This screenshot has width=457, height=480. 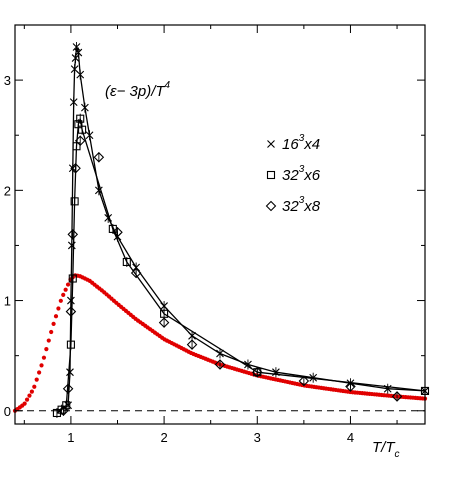 I want to click on legend-label-16x4: 163x4, so click(x=301, y=143).